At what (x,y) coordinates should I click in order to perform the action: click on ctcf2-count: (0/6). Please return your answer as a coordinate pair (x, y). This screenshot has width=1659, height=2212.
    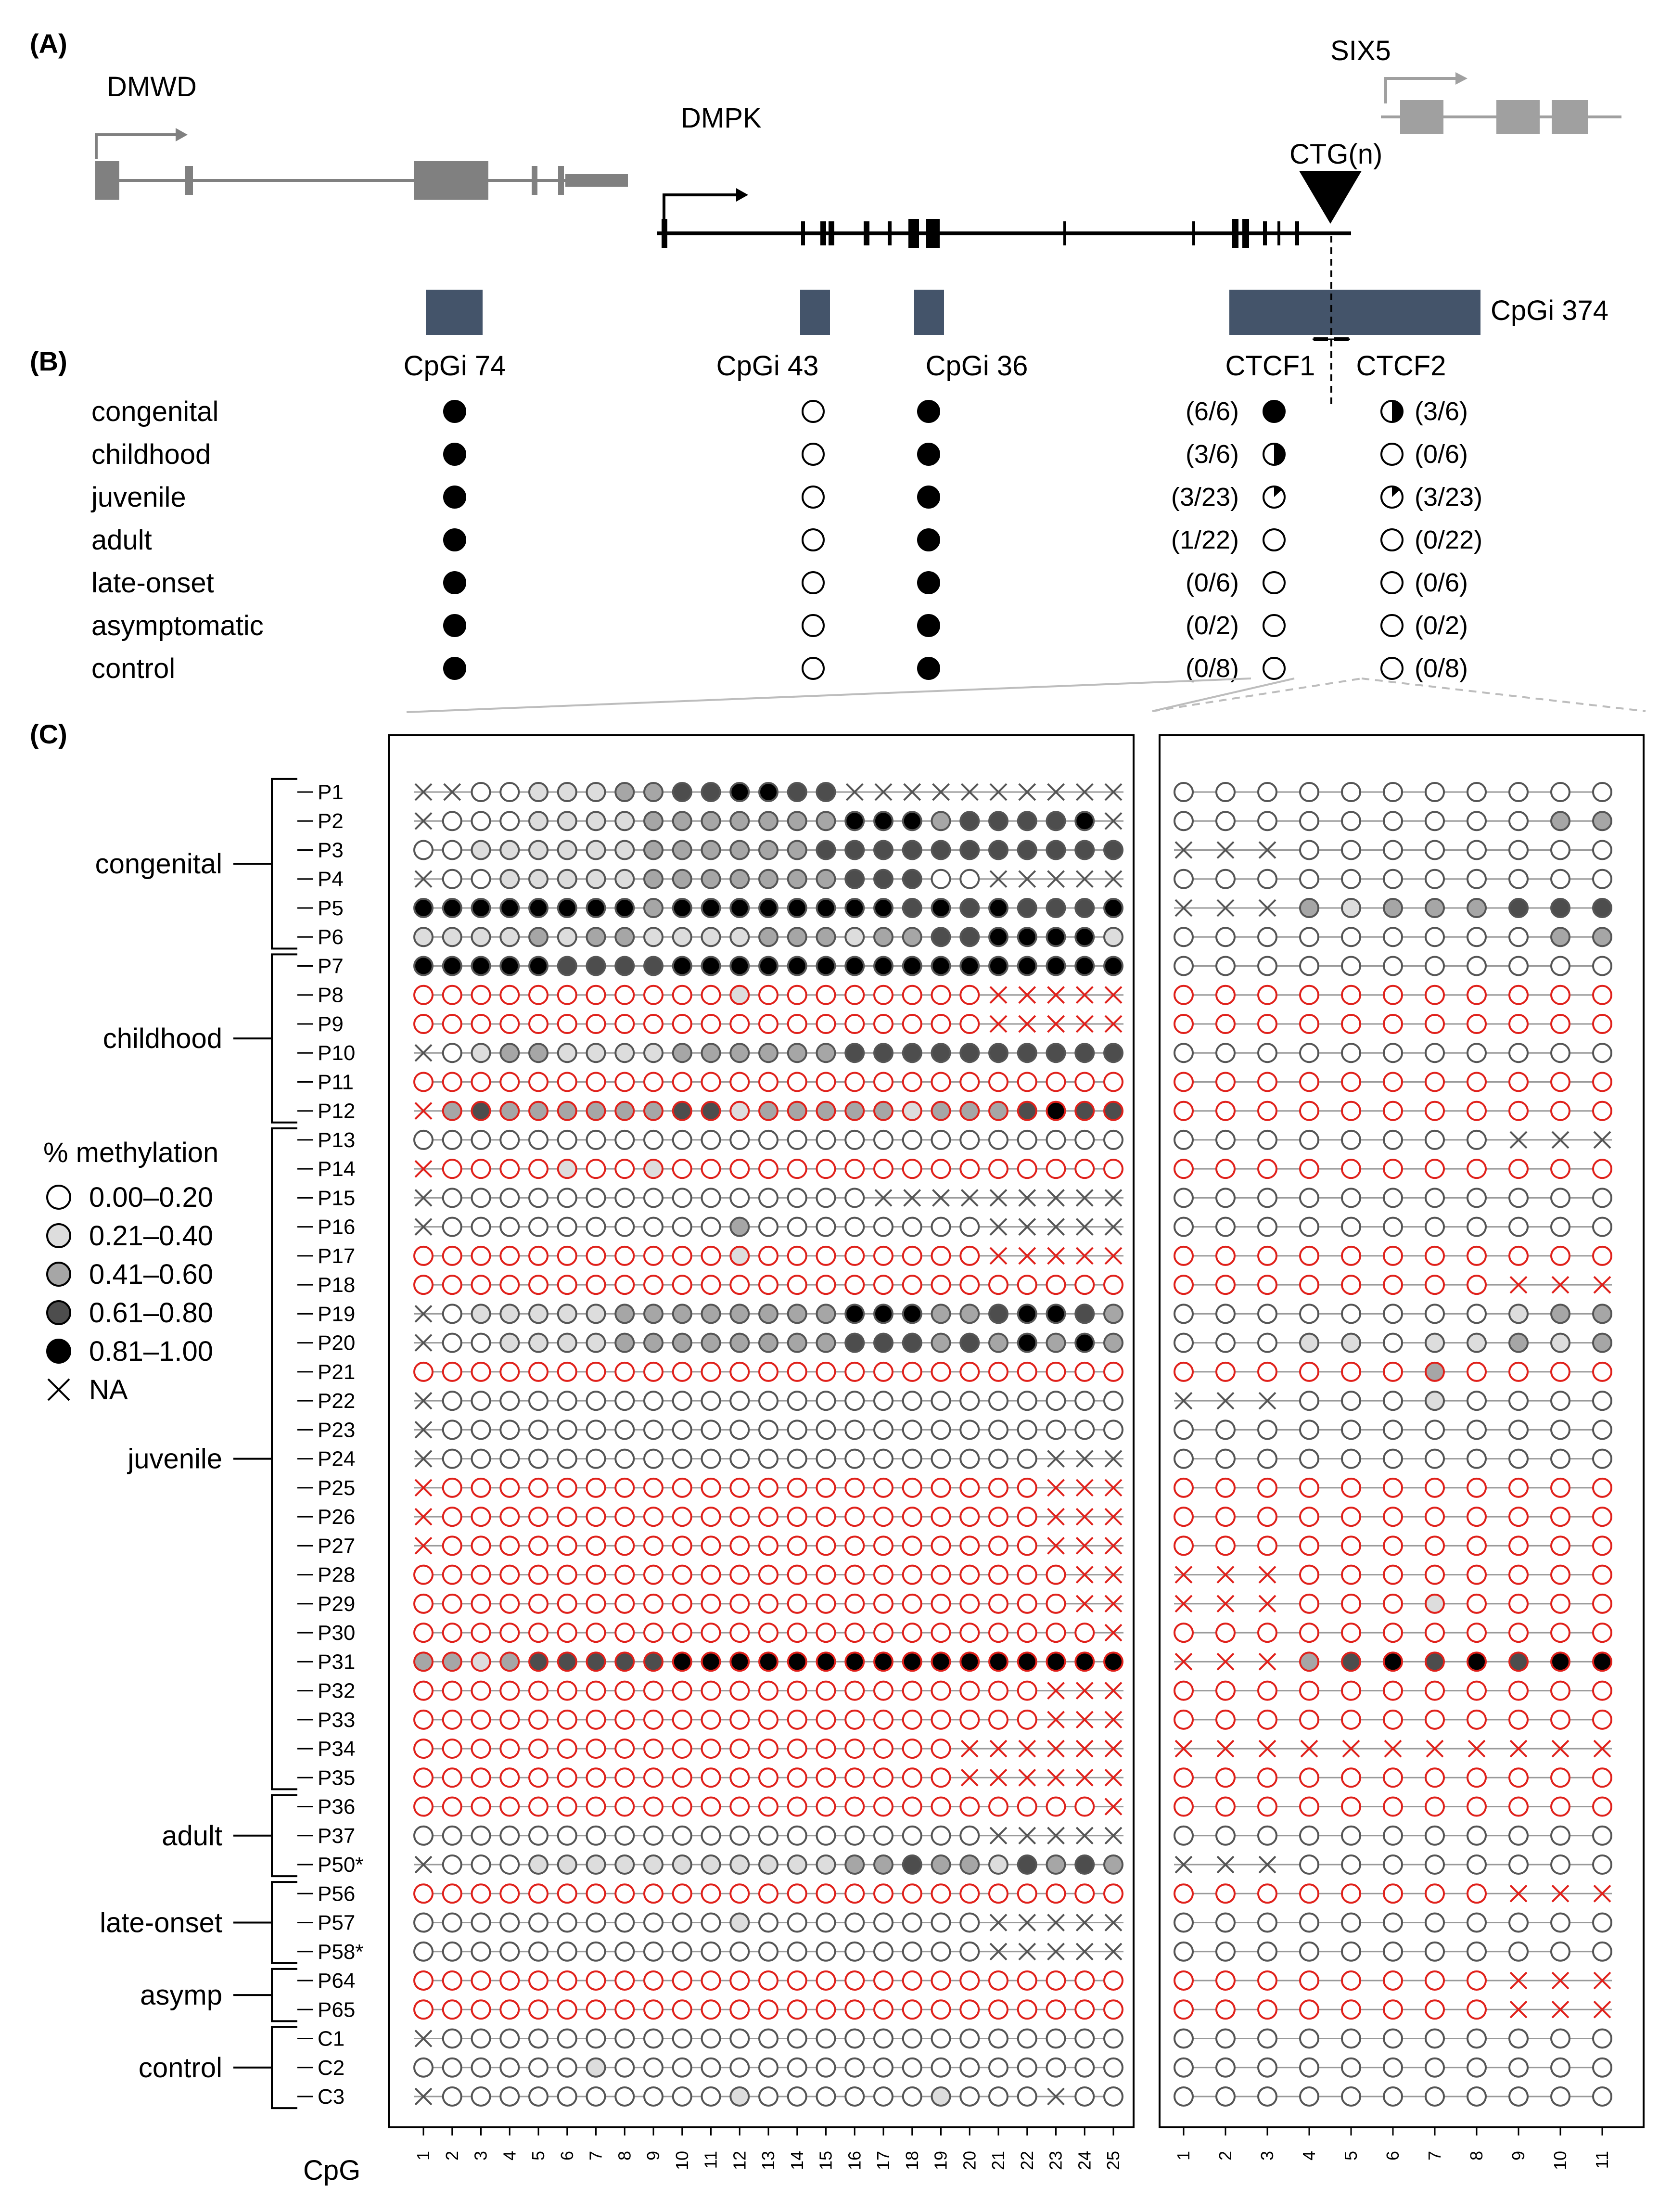
    Looking at the image, I should click on (1441, 454).